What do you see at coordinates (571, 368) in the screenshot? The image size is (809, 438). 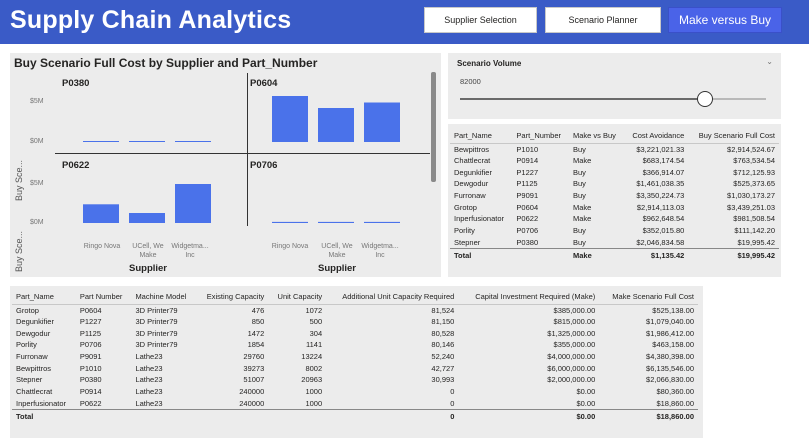 I see `t2-cell: $6,000,000.00` at bounding box center [571, 368].